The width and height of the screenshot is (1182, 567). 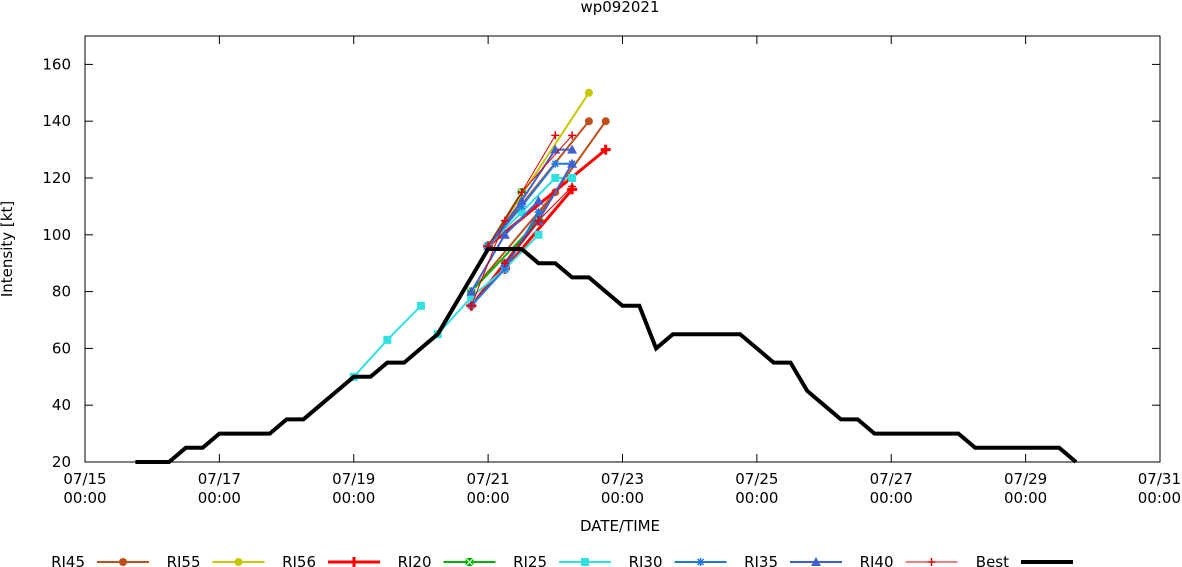 What do you see at coordinates (61, 292) in the screenshot?
I see `y-tick-label: 80` at bounding box center [61, 292].